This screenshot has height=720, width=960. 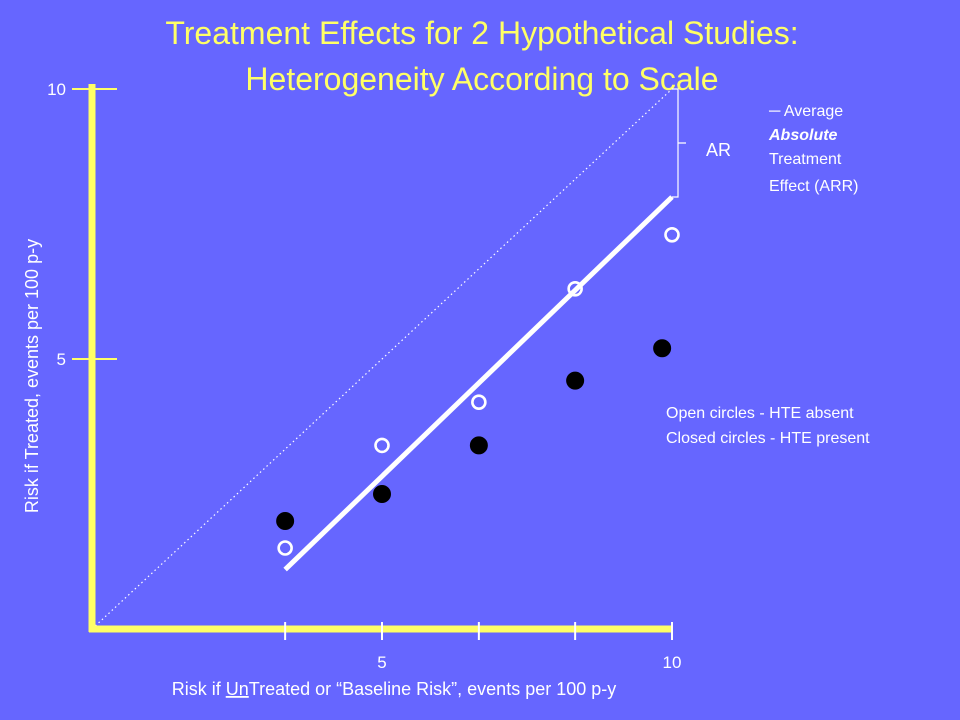 What do you see at coordinates (672, 662) in the screenshot?
I see `x-tick-label-2: 10` at bounding box center [672, 662].